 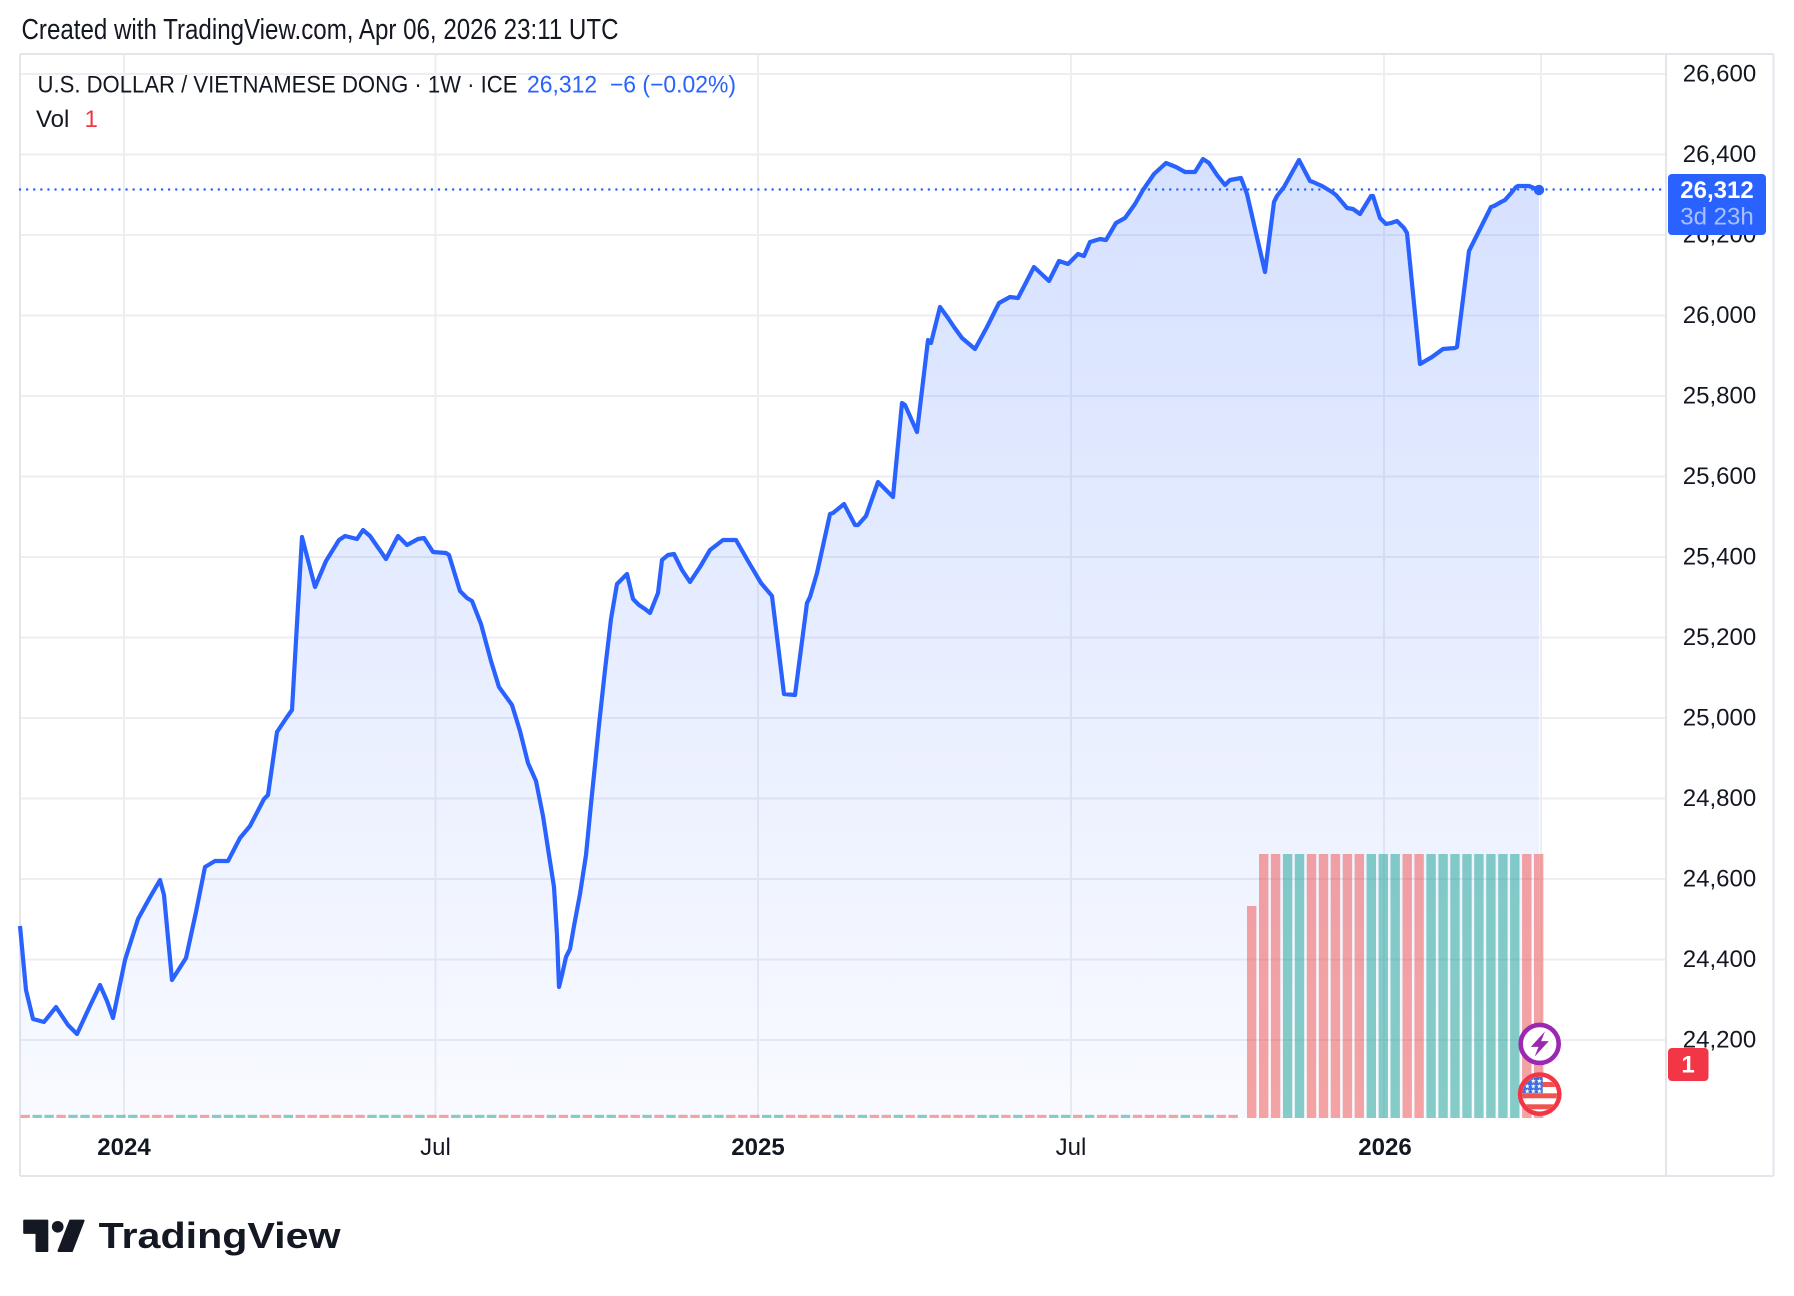 I want to click on svg-text:U.S. DOLLAR / VIETNAMESE DONG: U.S. DOLLAR / VIETNAMESE DONG · 1W · ICE, so click(x=278, y=85).